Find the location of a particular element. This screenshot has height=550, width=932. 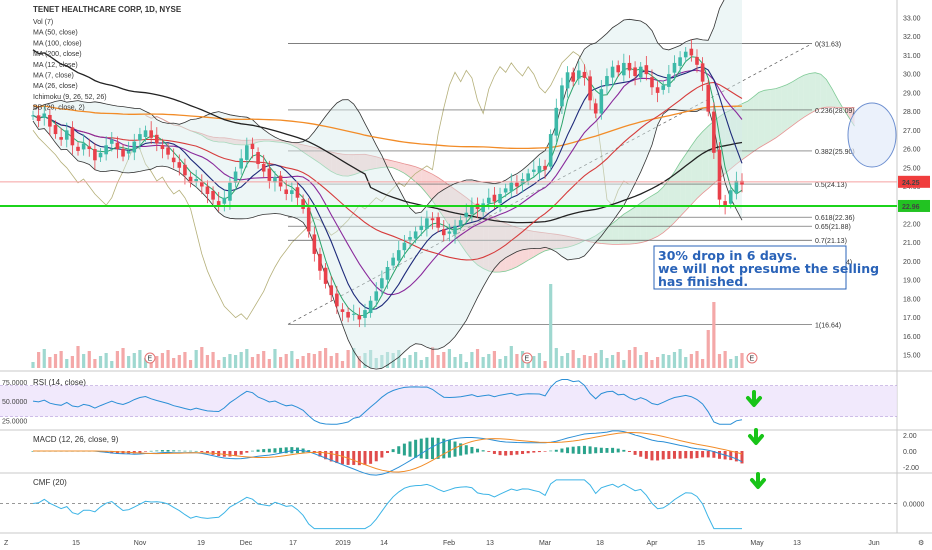

time-axis-tick: 13 is located at coordinates (797, 543).